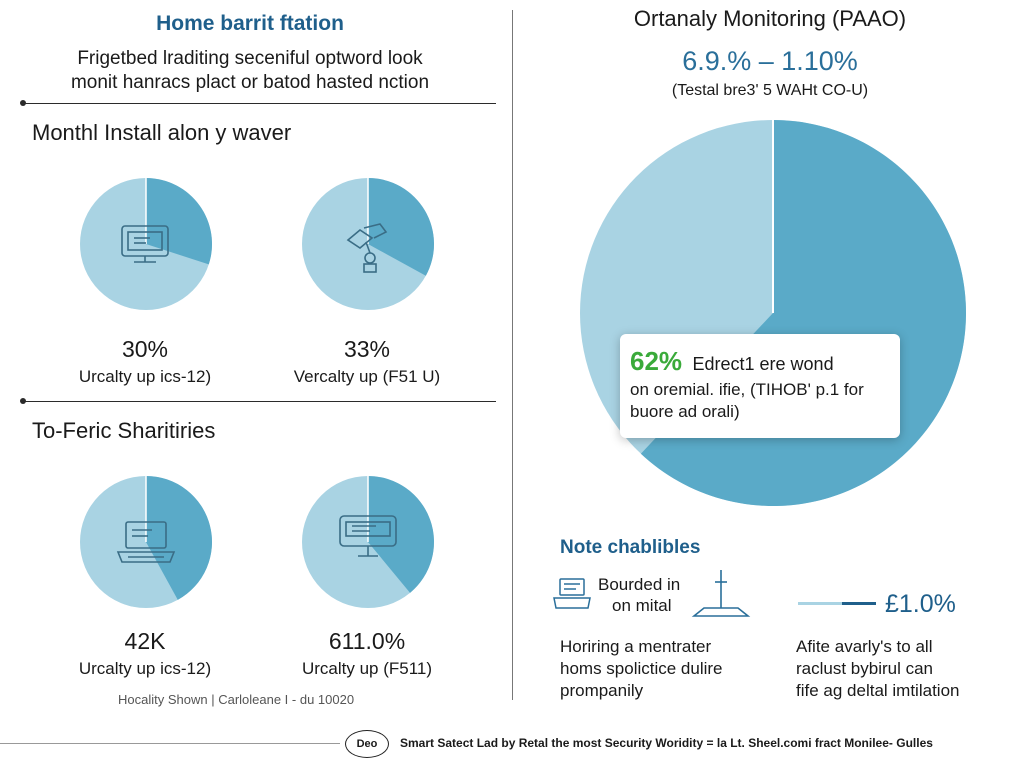 The height and width of the screenshot is (768, 1024). Describe the element at coordinates (259, 401) in the screenshot. I see `divider-middle` at that location.